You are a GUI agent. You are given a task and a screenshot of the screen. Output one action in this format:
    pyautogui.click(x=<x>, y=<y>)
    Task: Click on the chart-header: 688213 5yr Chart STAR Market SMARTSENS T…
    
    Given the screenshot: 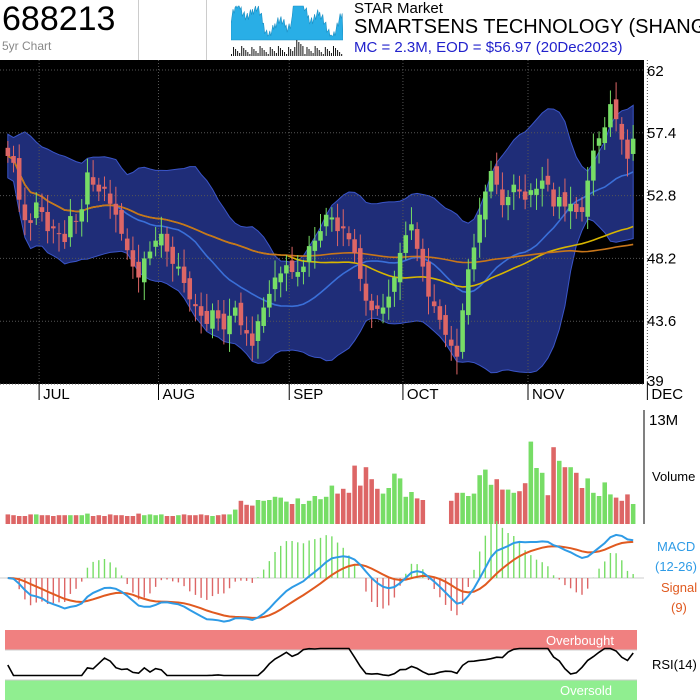 What is the action you would take?
    pyautogui.click(x=350, y=30)
    